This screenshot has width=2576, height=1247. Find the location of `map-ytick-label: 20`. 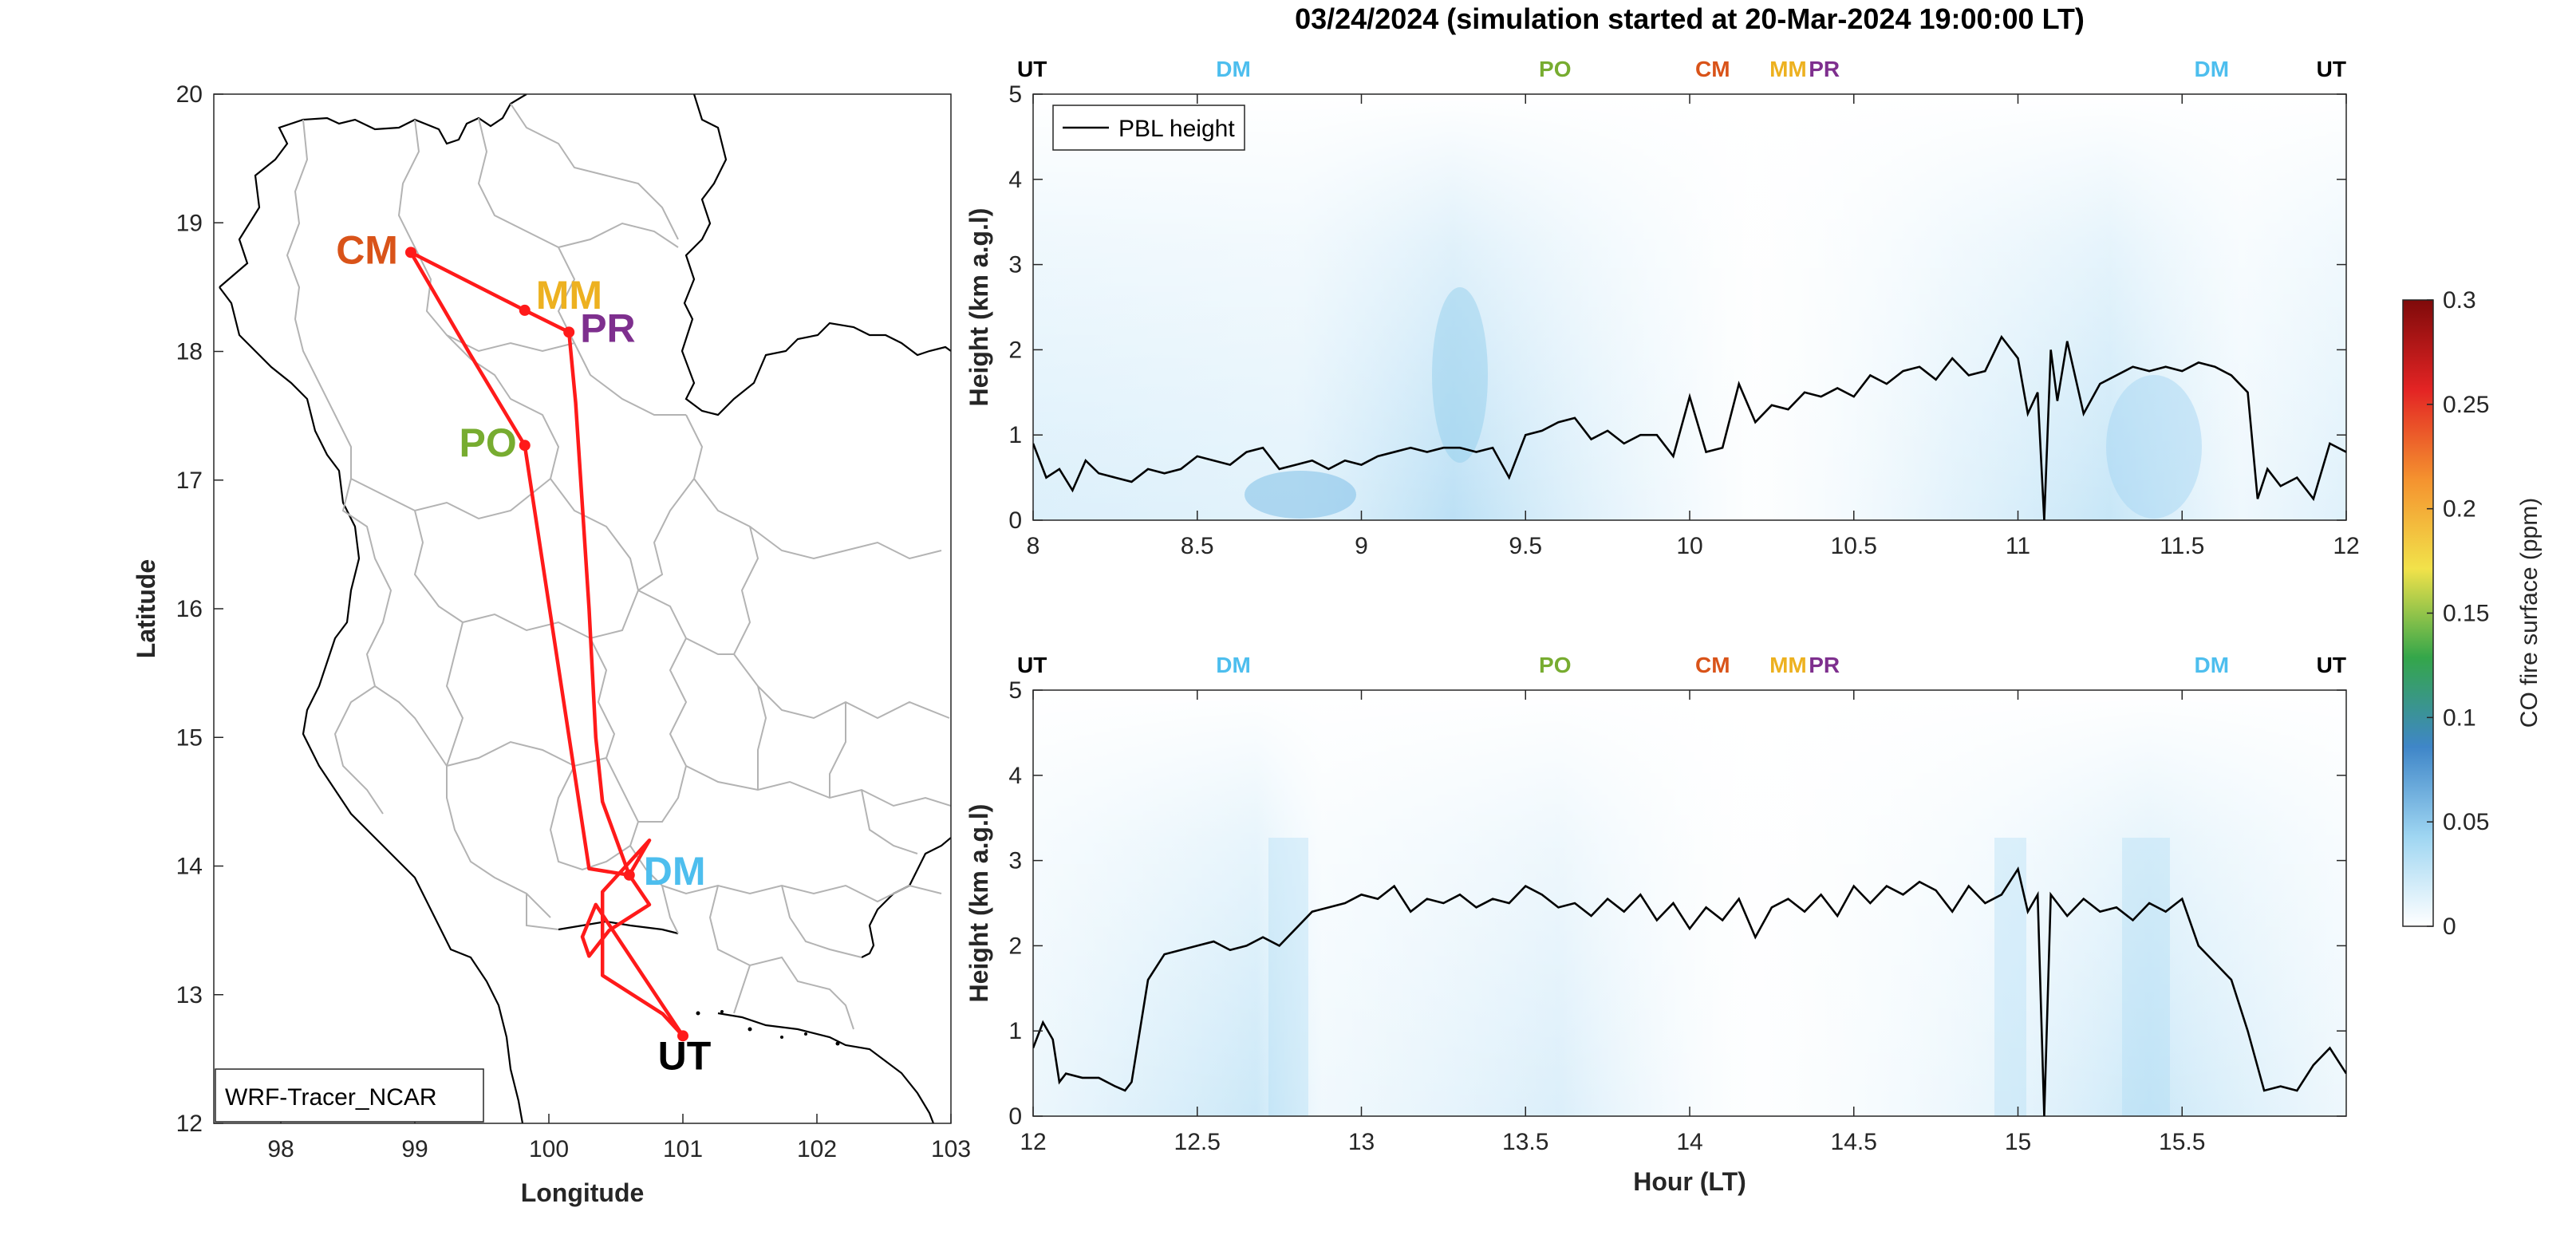

map-ytick-label: 20 is located at coordinates (189, 95).